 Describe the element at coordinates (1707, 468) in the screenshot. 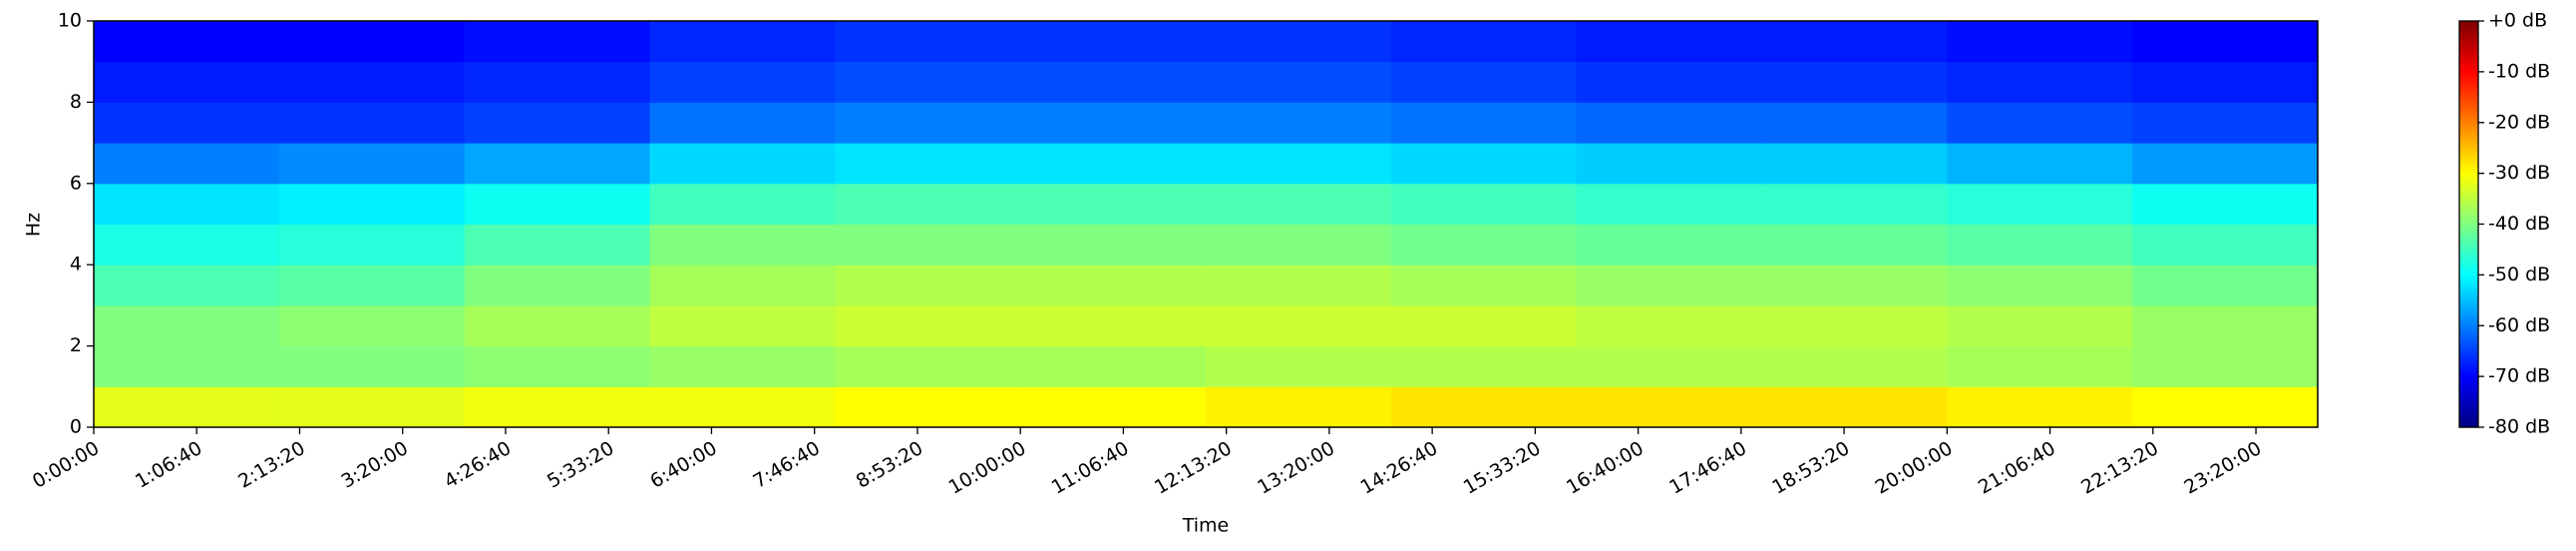

I see `x-tick-label: 17:46:40` at that location.